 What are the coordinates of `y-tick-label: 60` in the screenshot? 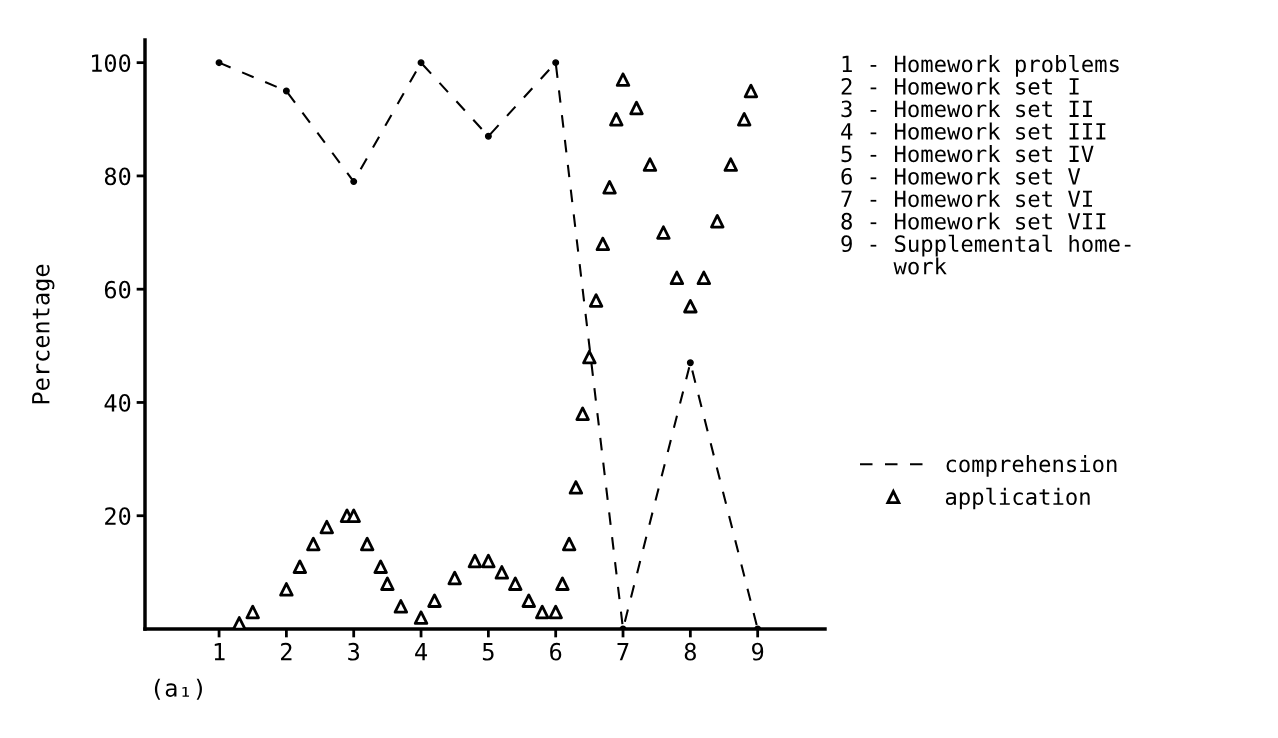 It's located at (117, 289).